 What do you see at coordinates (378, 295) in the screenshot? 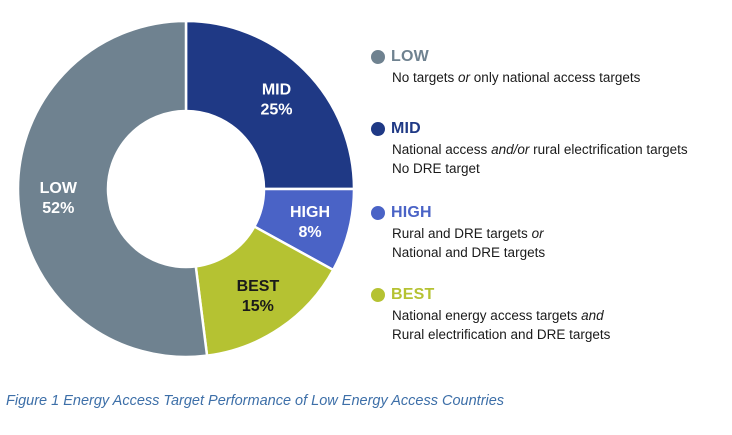
I see `legend-swatch-best` at bounding box center [378, 295].